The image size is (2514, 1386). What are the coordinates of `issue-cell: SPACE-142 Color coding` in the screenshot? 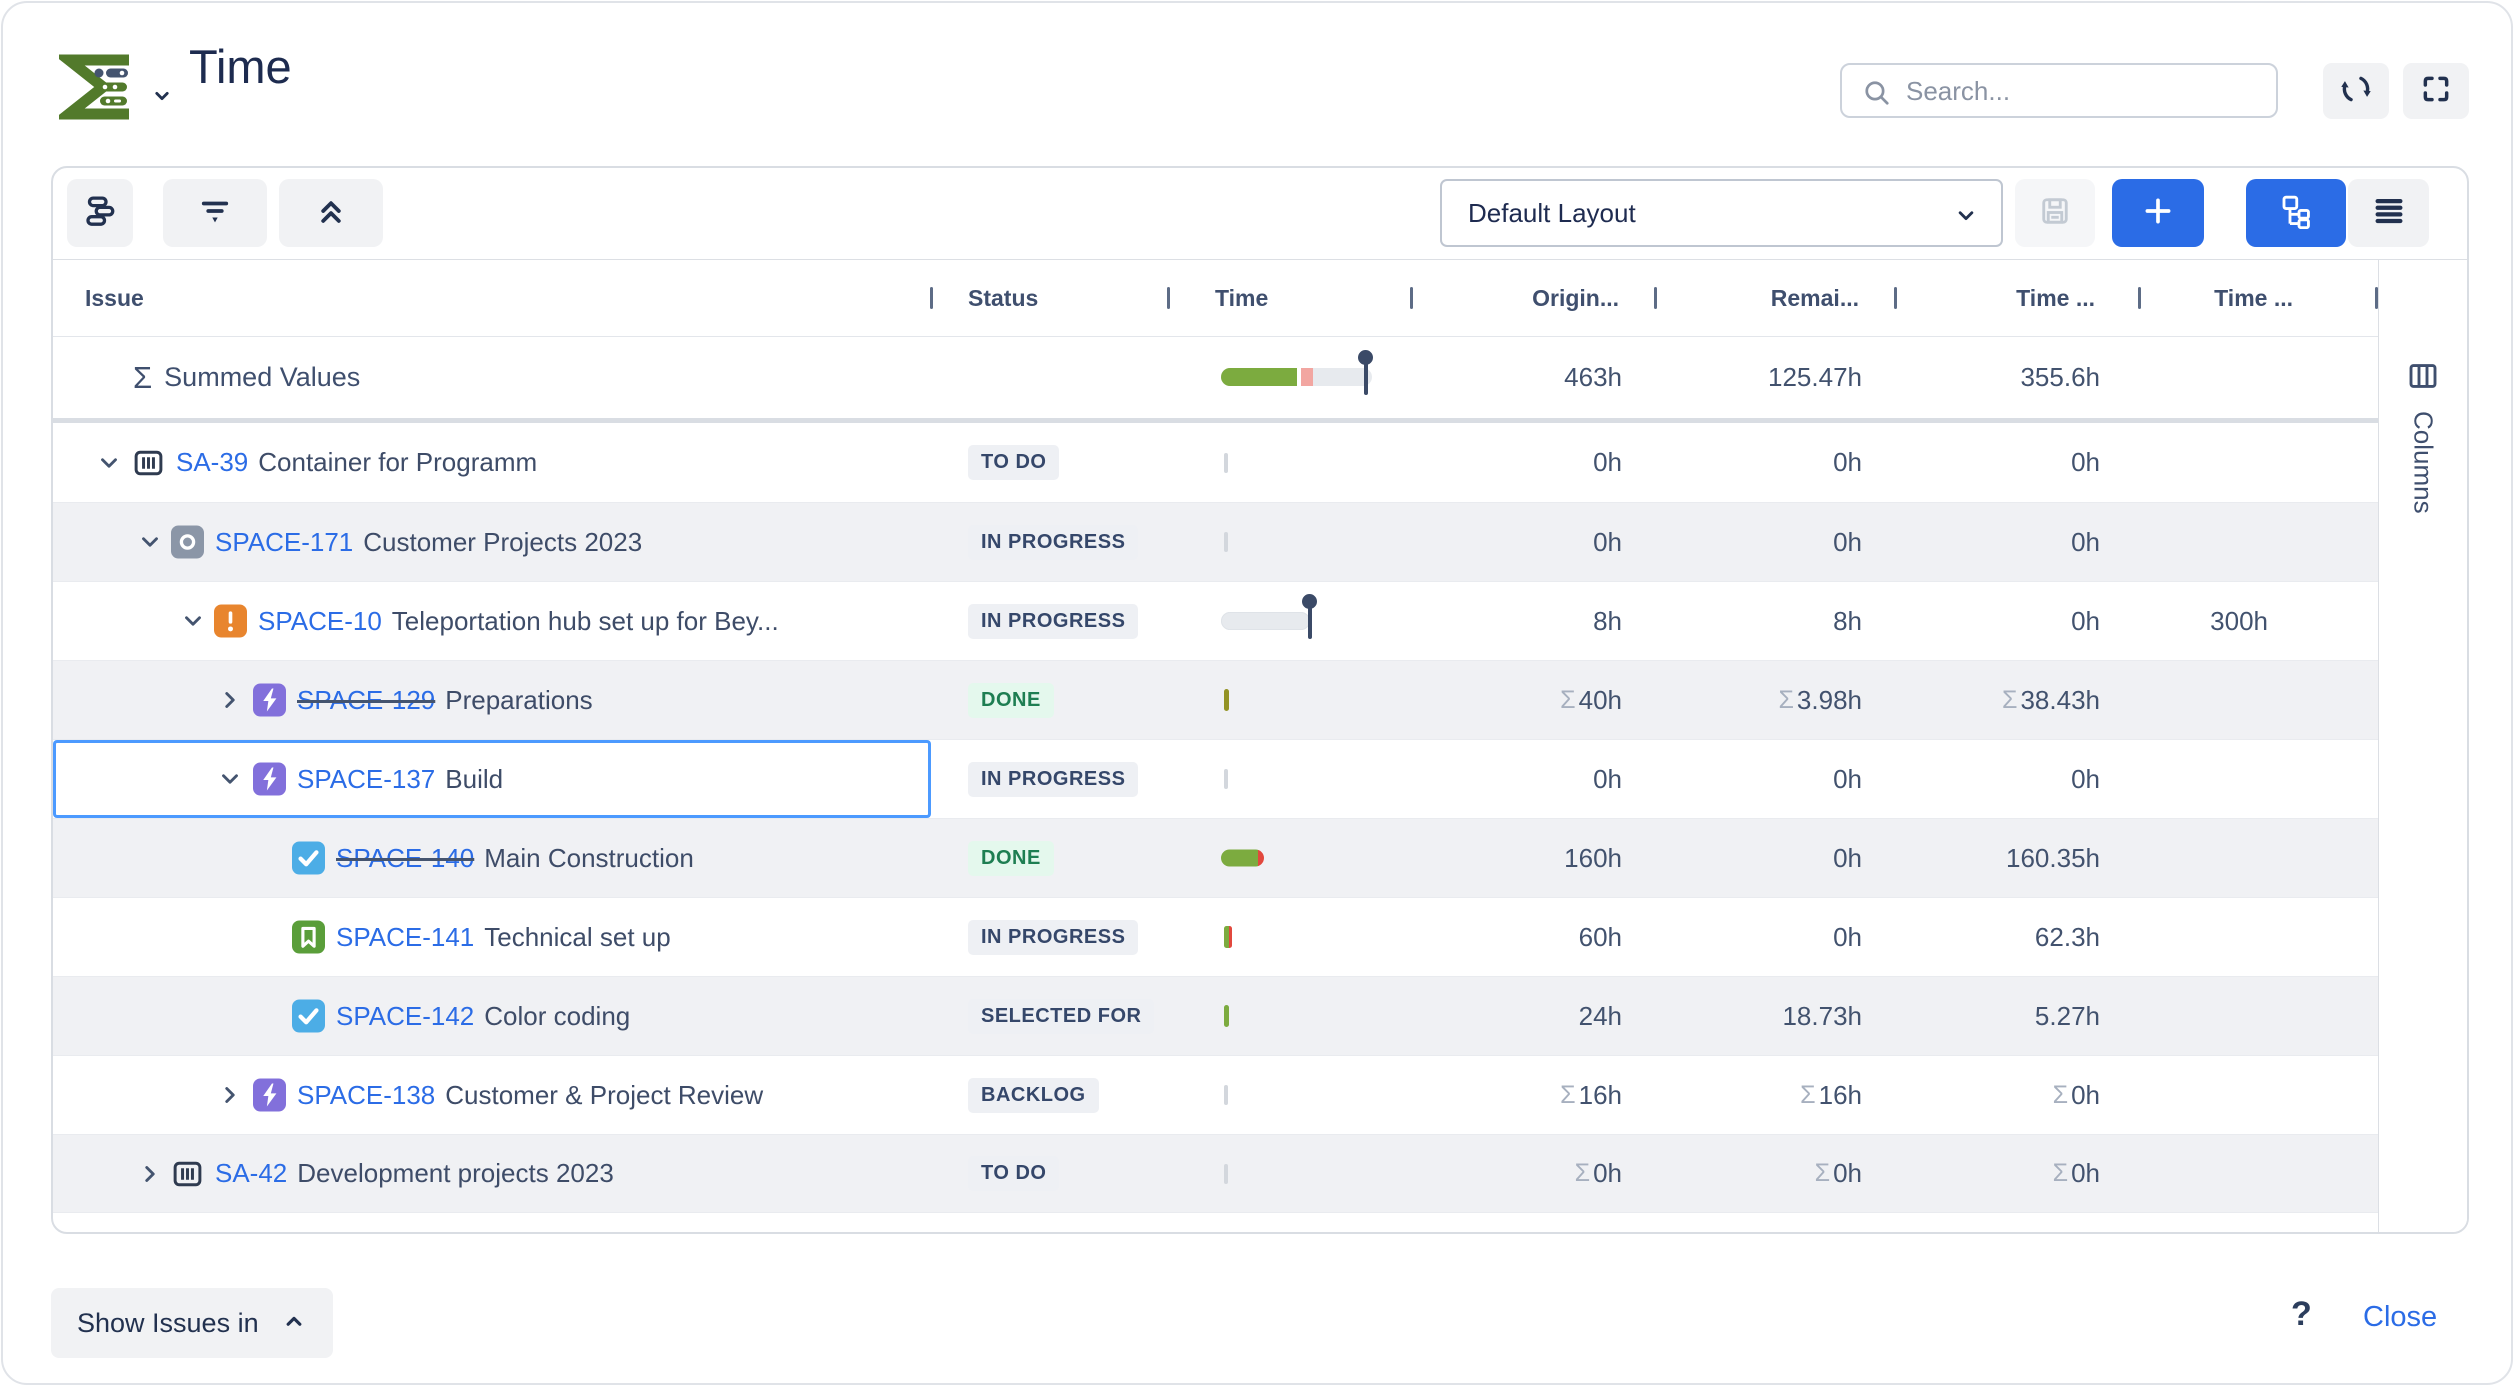 It's located at (492, 1016).